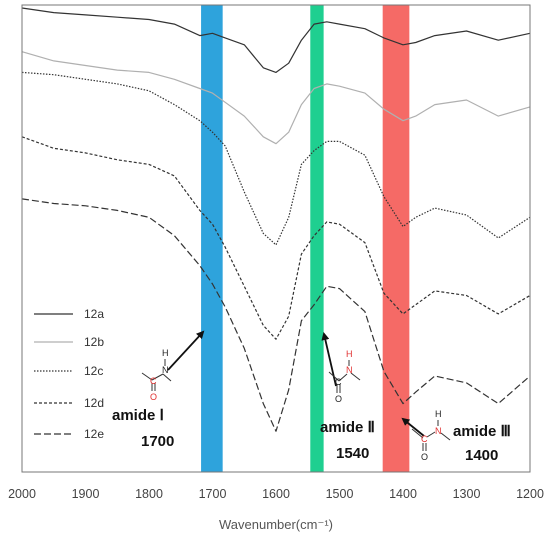  I want to click on x-tick-label-1200: 1200, so click(530, 494).